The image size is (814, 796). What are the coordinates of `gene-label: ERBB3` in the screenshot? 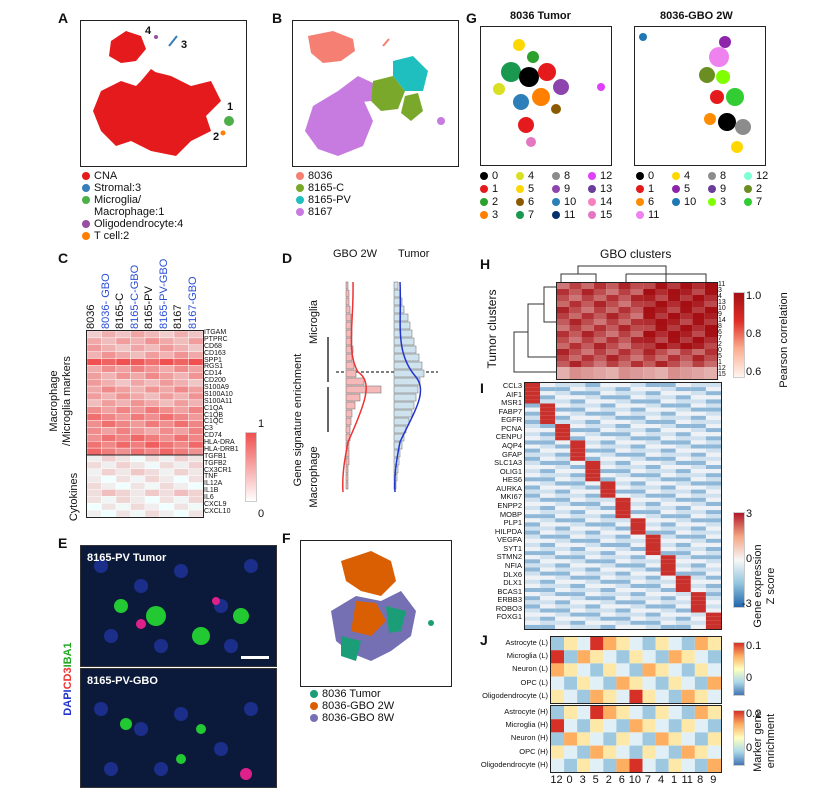 It's located at (509, 600).